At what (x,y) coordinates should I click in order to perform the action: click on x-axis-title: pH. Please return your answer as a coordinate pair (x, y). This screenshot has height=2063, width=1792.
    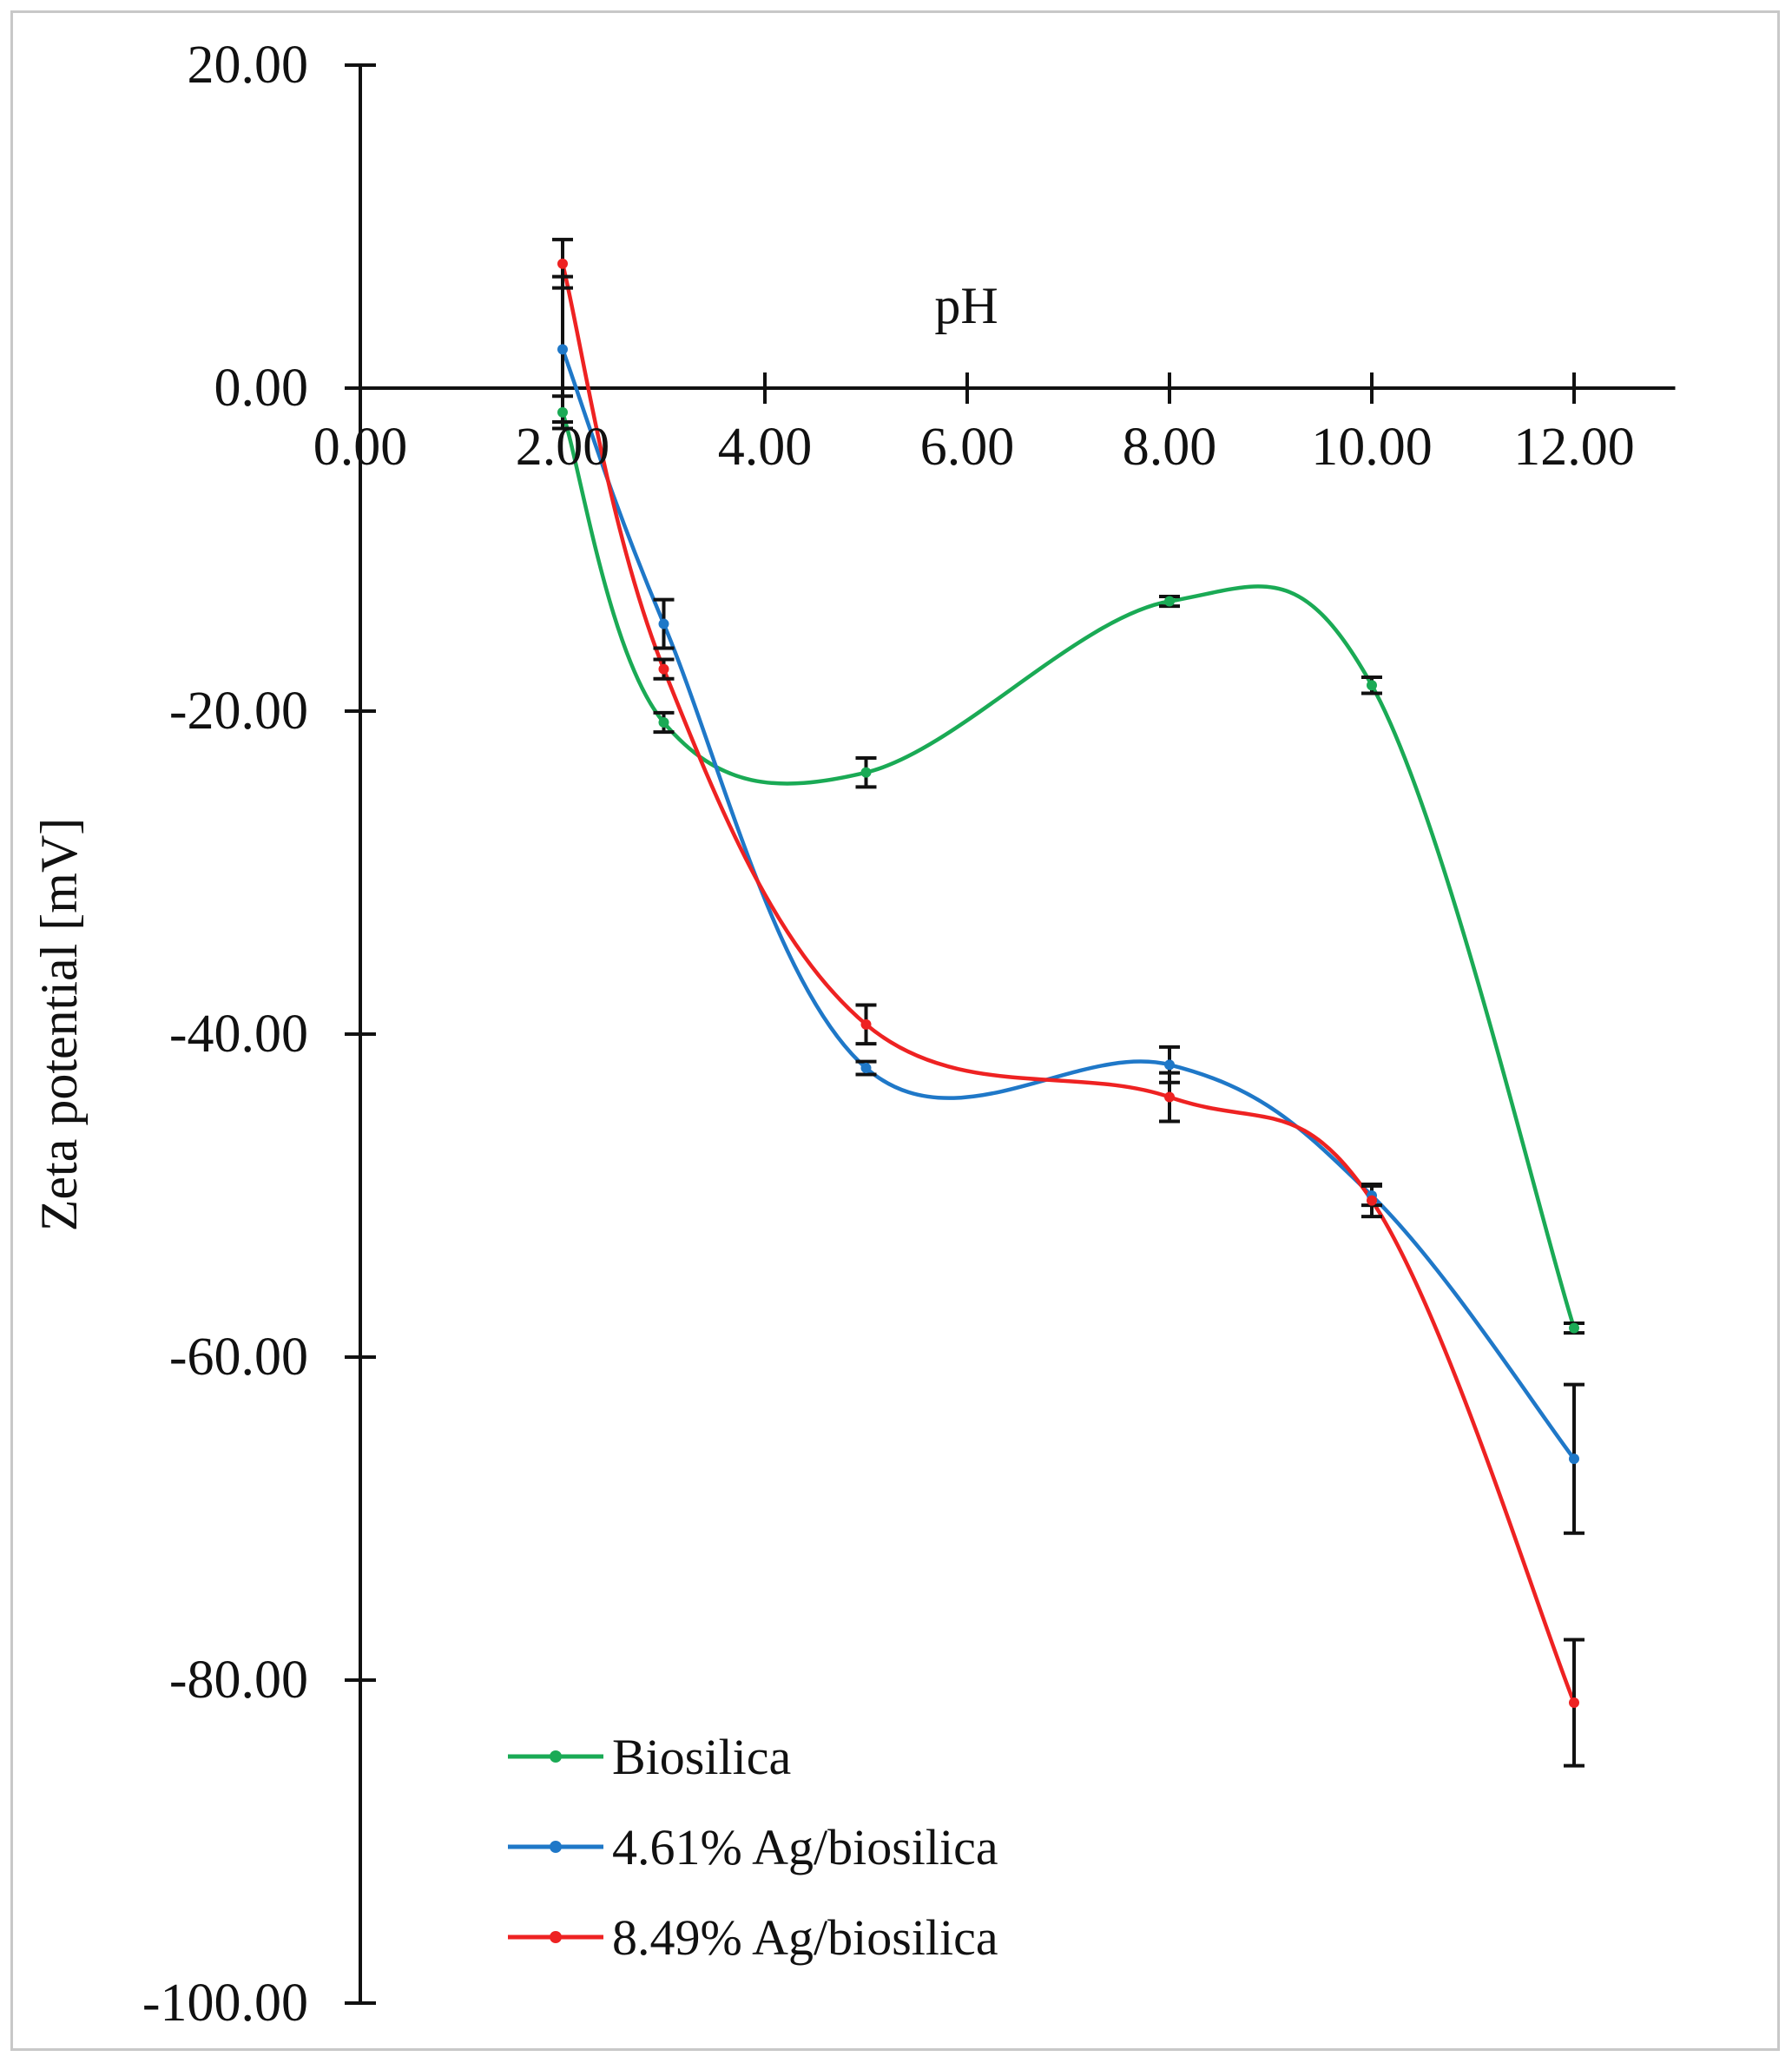
    Looking at the image, I should click on (966, 305).